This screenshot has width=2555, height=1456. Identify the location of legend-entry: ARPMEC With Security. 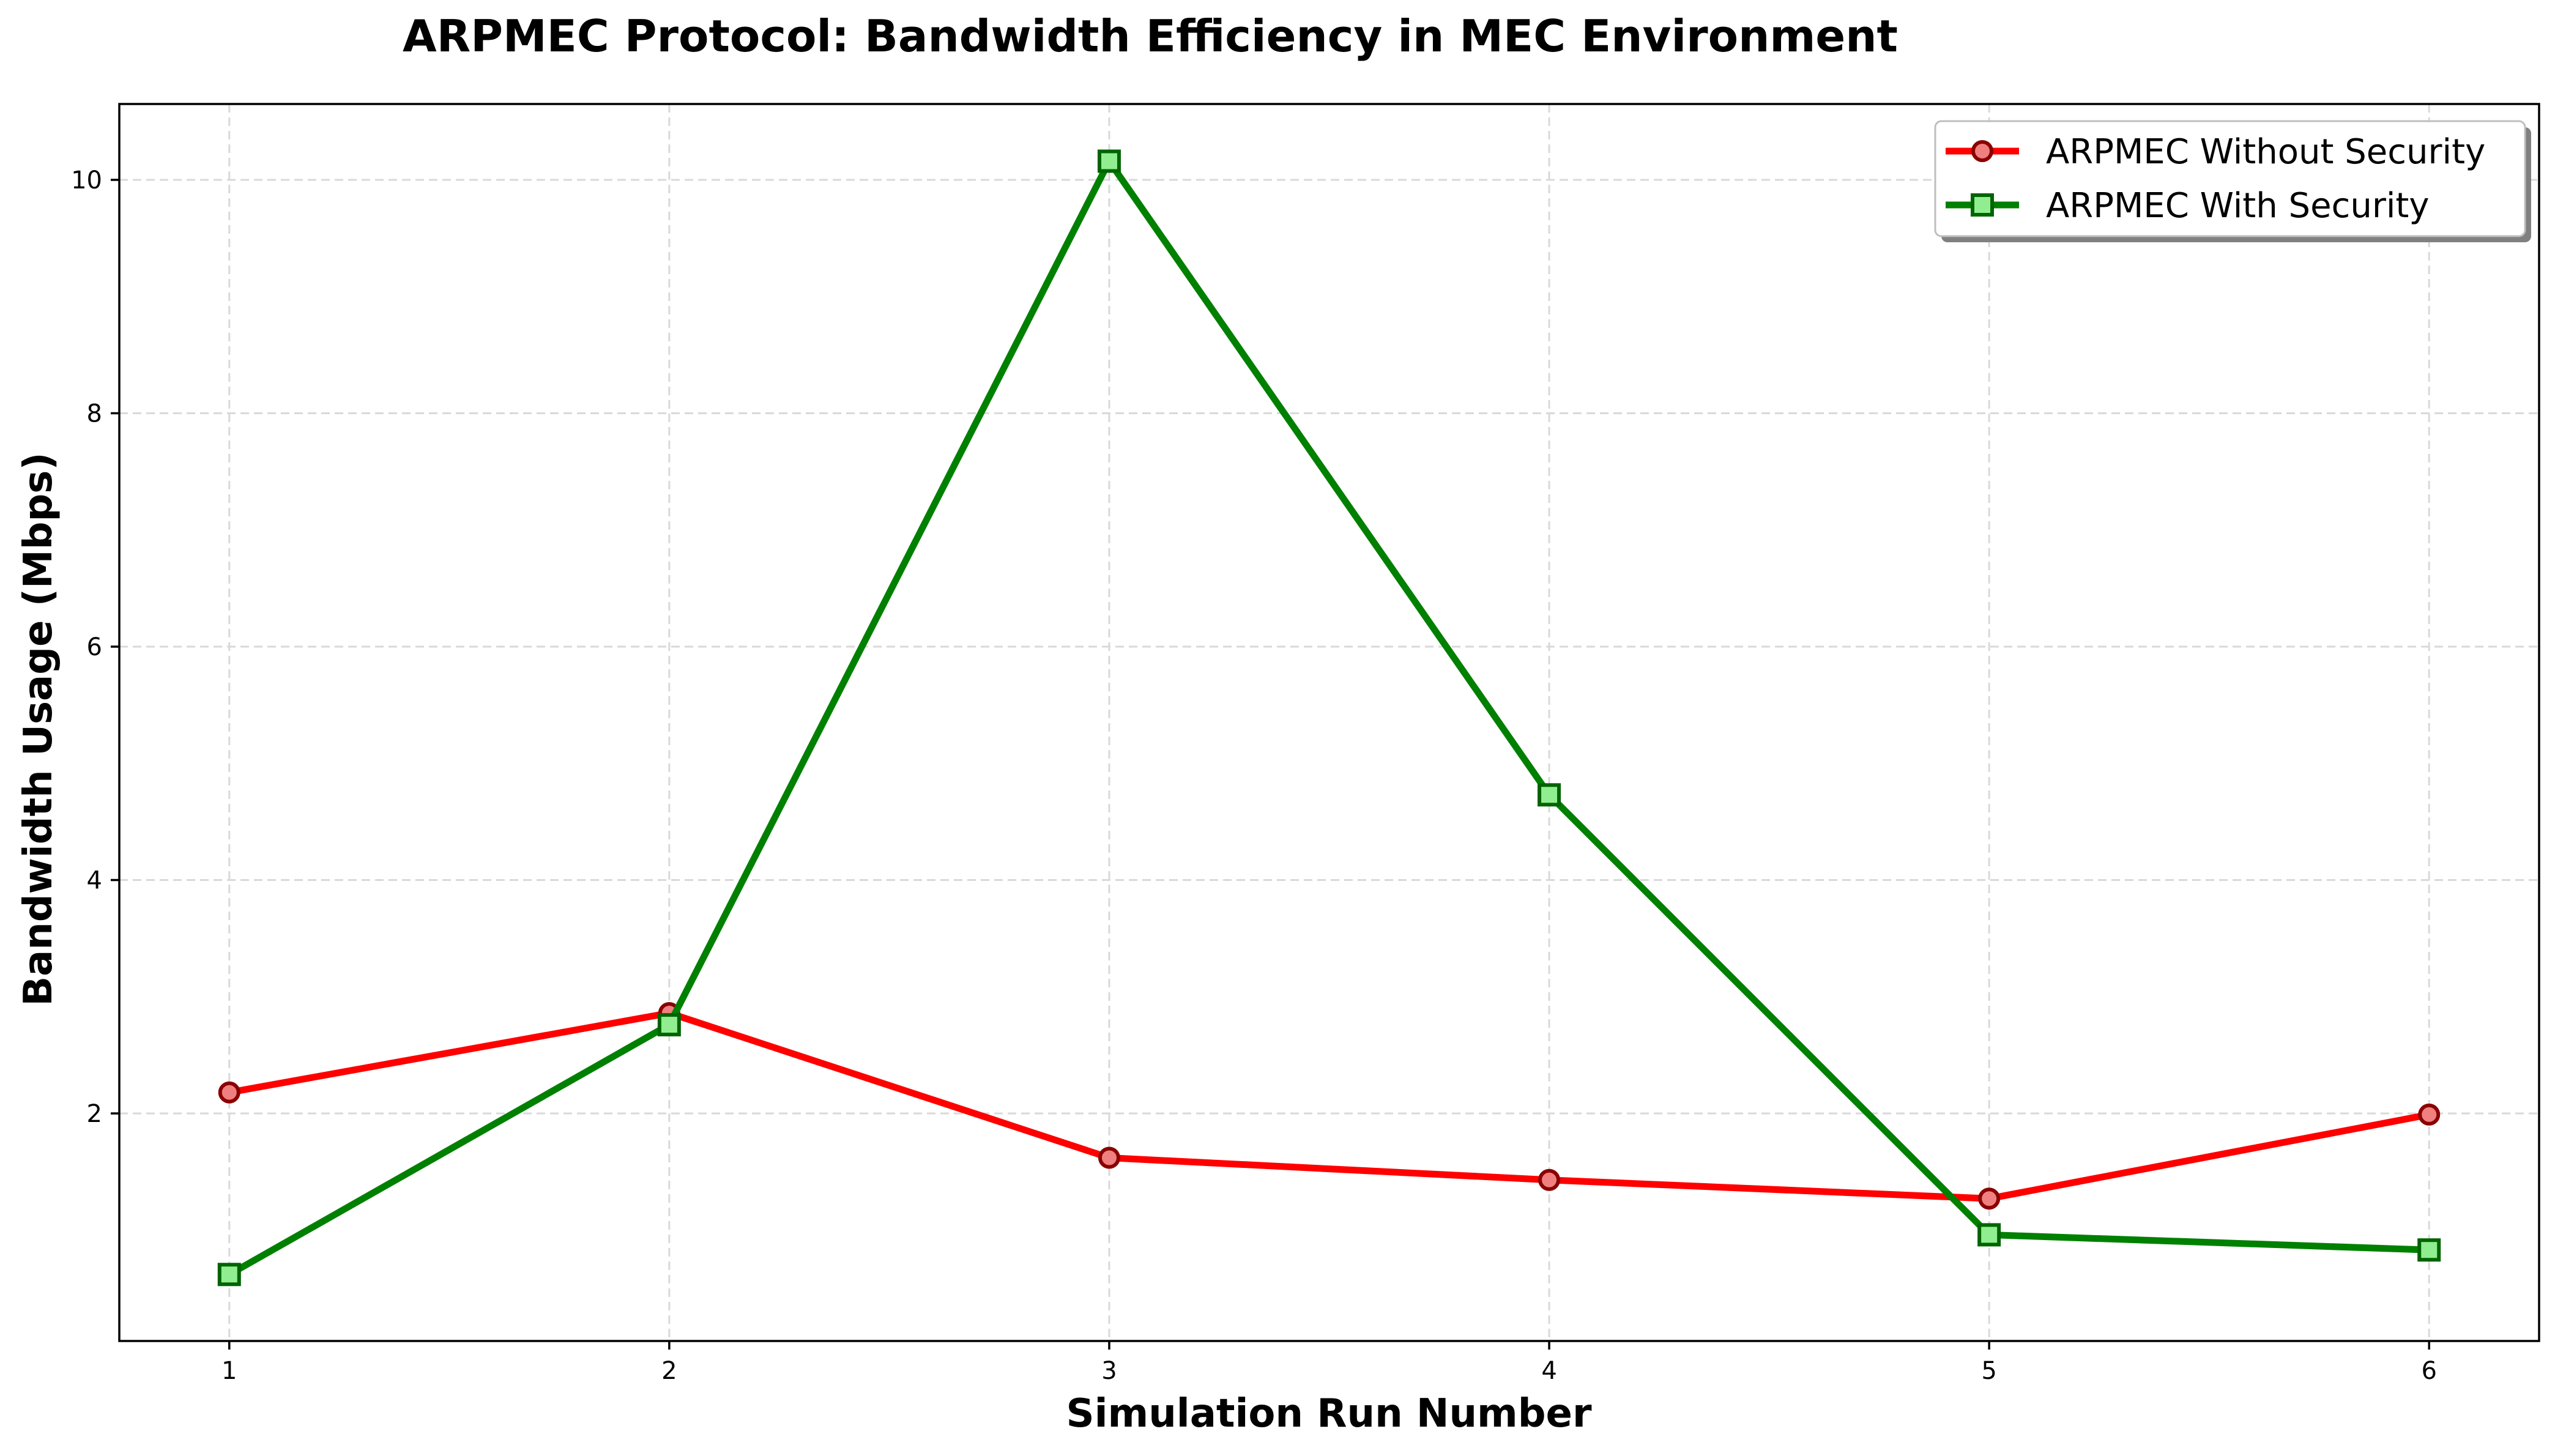
(2188, 206).